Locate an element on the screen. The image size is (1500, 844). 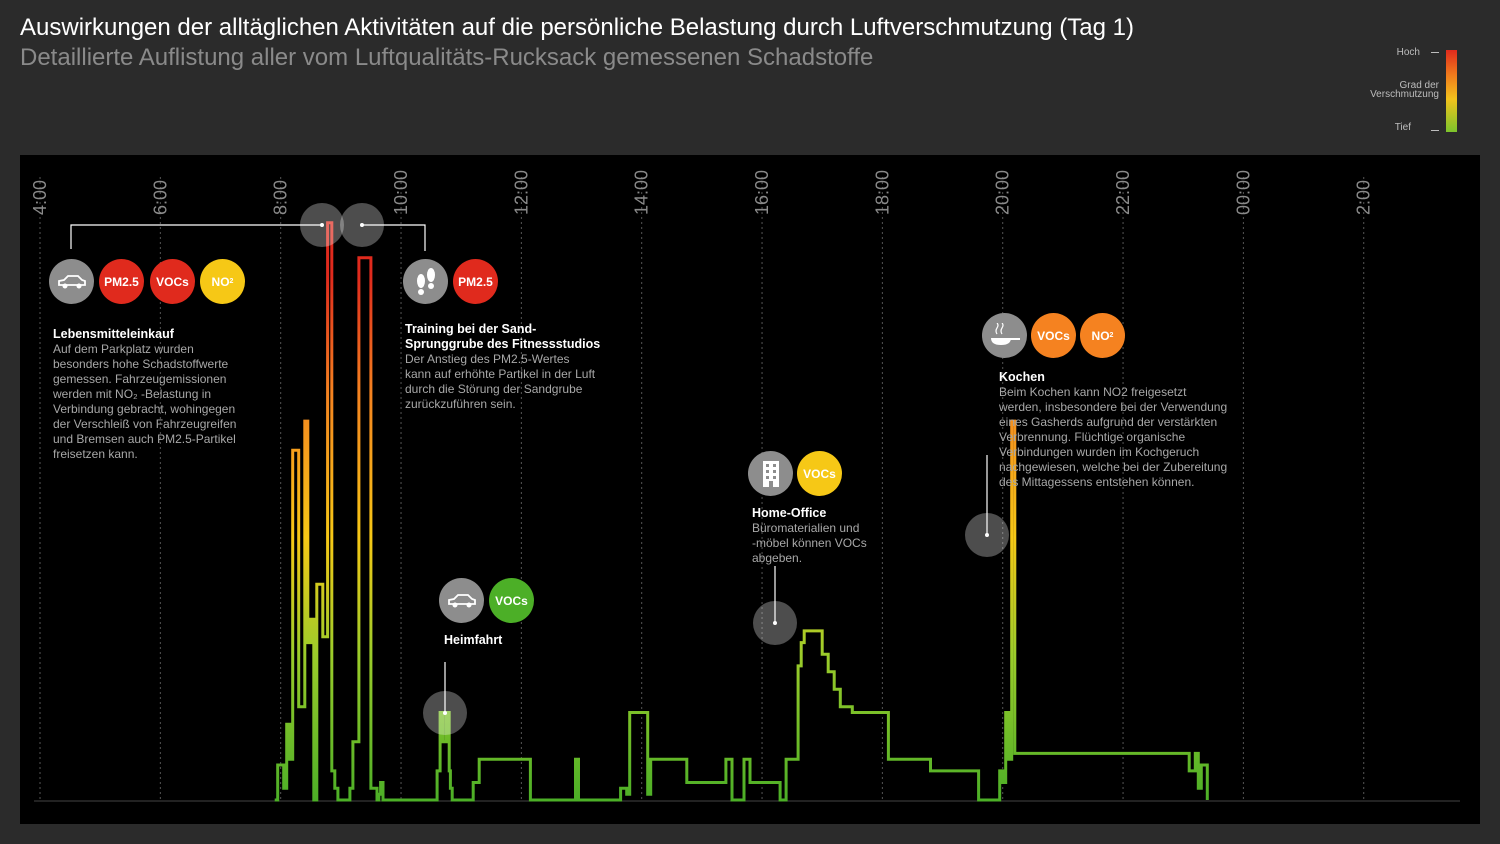
training-note-line: zurückzuführen sein. is located at coordinates (460, 404).